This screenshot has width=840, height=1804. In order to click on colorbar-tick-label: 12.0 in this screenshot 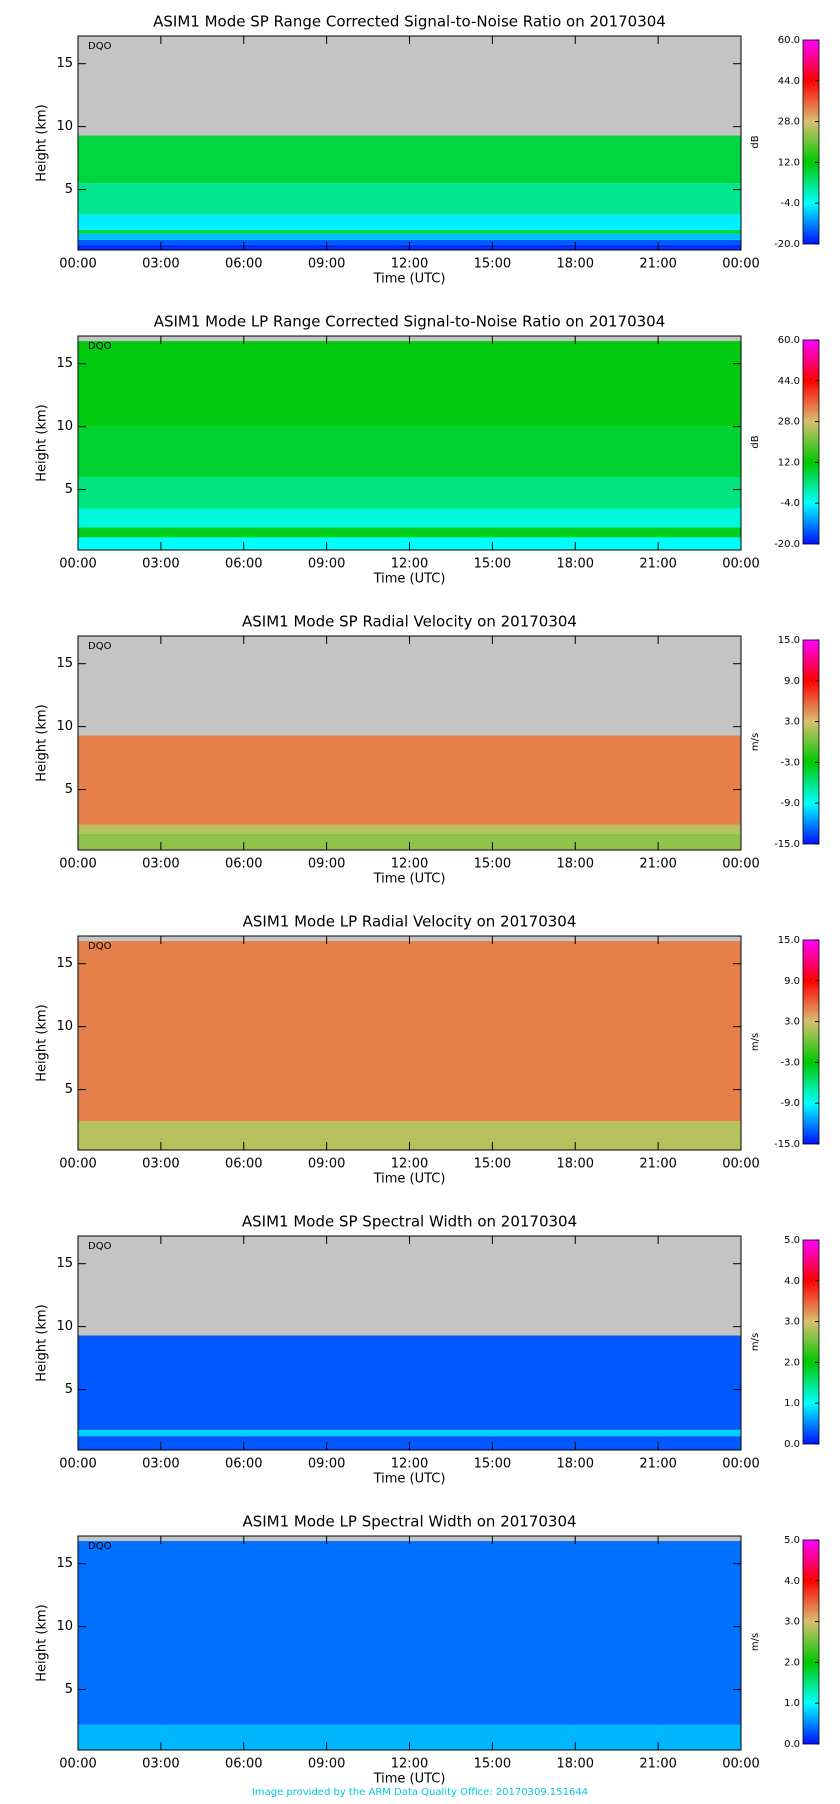, I will do `click(789, 462)`.